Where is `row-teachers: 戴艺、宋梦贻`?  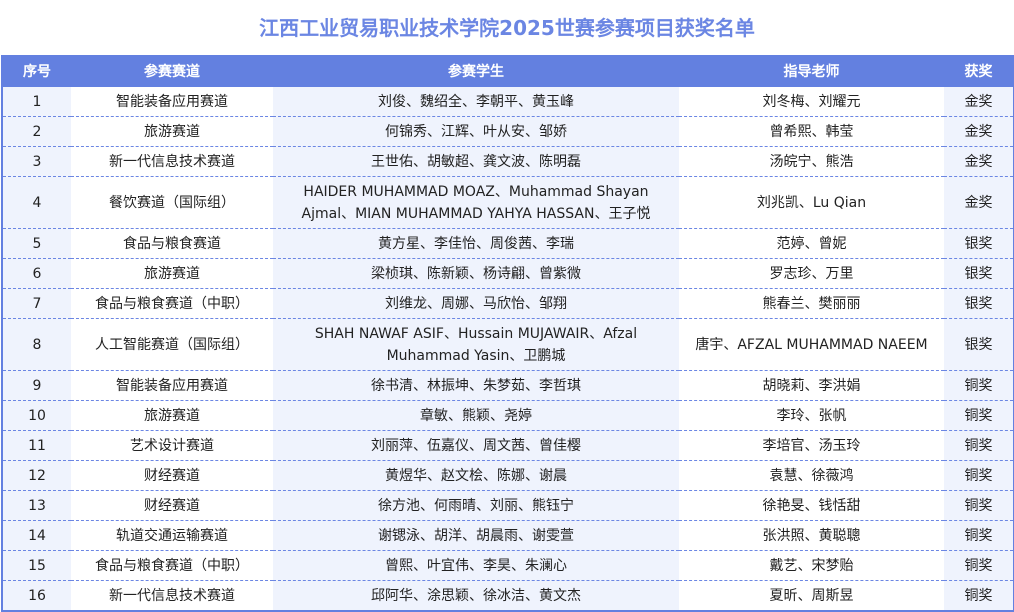
row-teachers: 戴艺、宋梦贻 is located at coordinates (811, 565).